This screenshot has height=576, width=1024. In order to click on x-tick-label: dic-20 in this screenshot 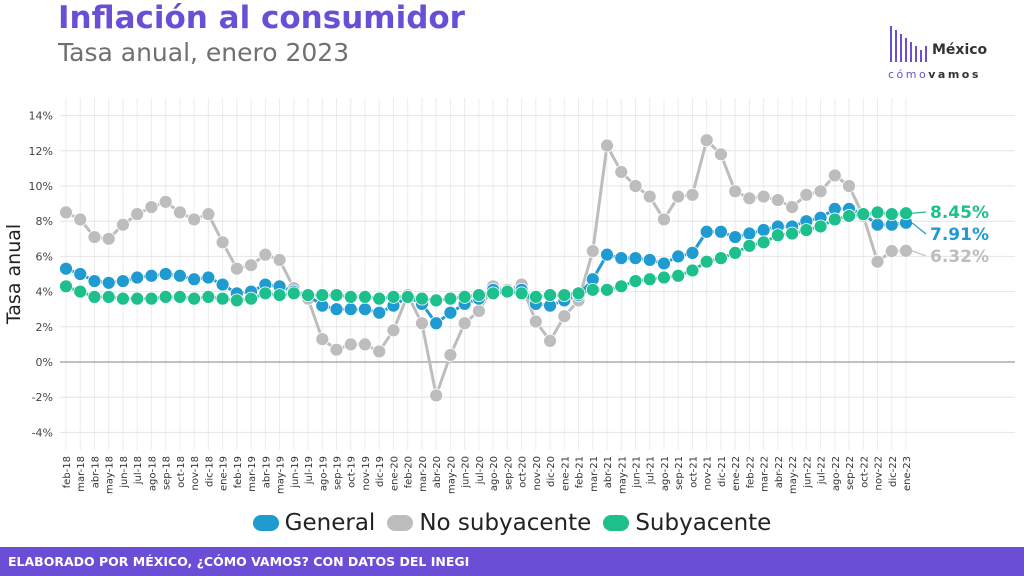, I will do `click(551, 471)`.